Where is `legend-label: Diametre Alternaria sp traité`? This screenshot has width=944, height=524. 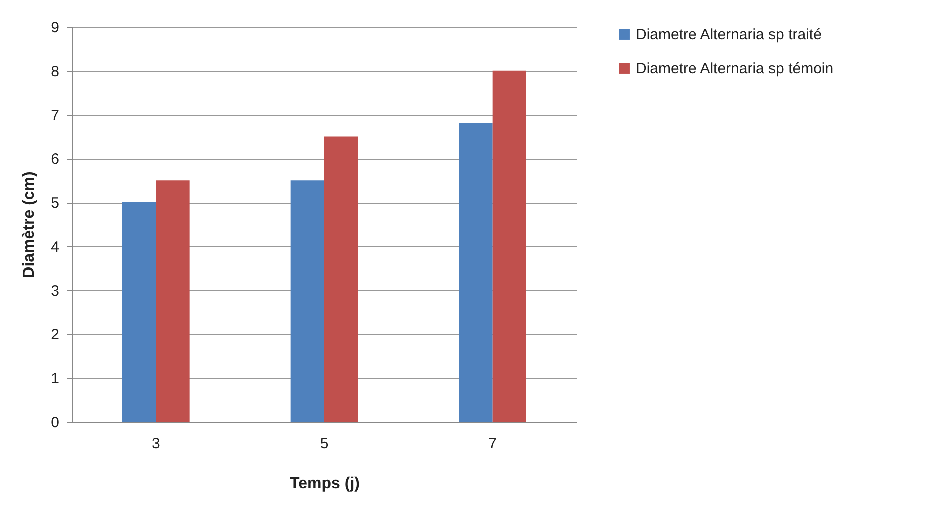 legend-label: Diametre Alternaria sp traité is located at coordinates (729, 35).